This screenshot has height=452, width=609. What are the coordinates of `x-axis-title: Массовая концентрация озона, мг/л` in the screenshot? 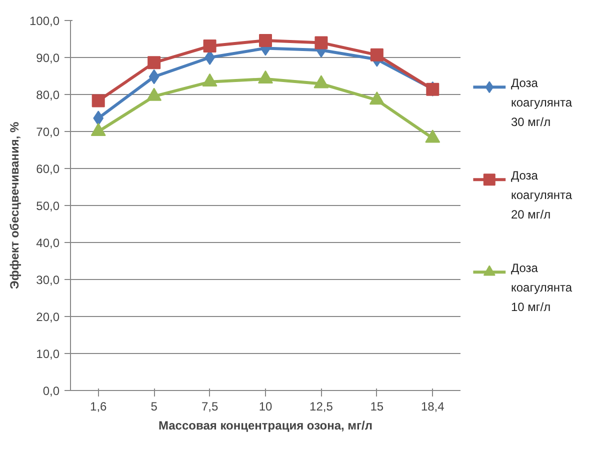 It's located at (265, 425).